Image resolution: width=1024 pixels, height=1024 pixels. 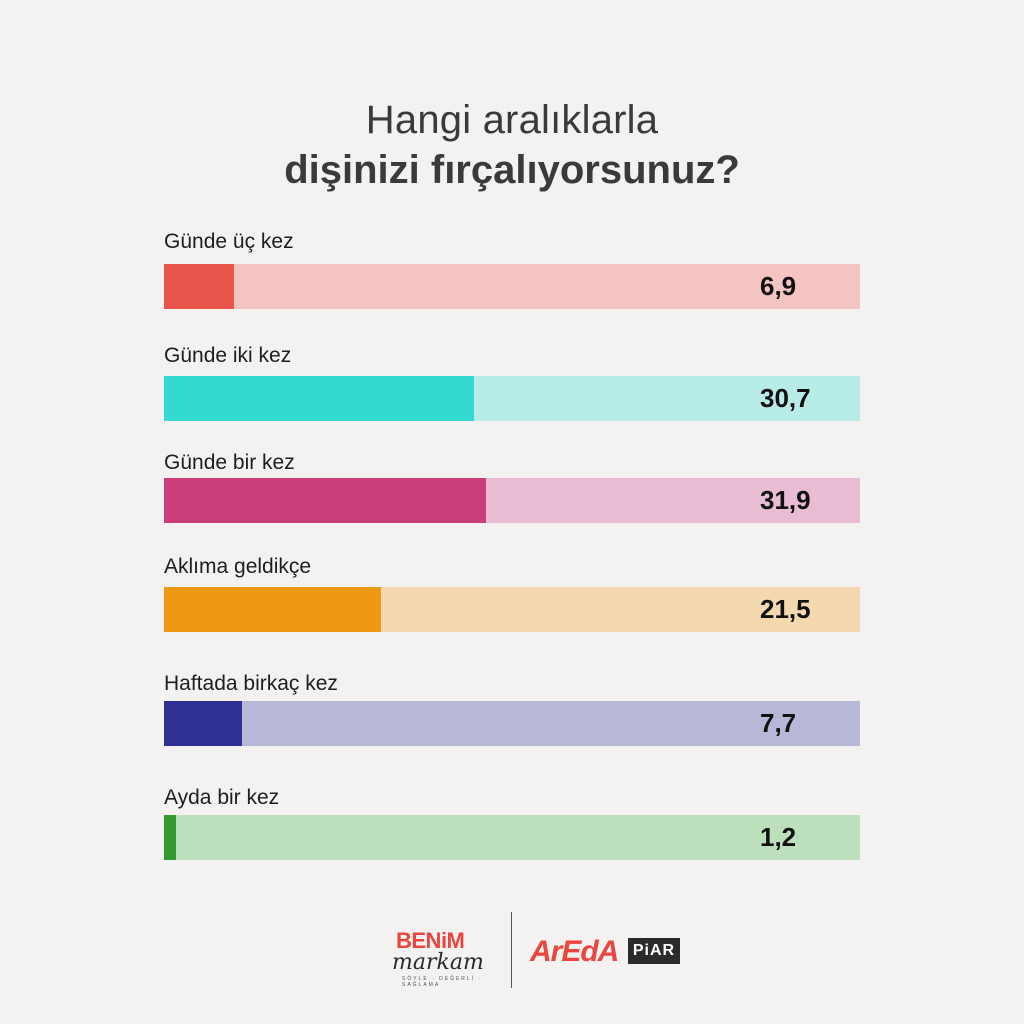 What do you see at coordinates (512, 723) in the screenshot?
I see `bar-track: 7,7` at bounding box center [512, 723].